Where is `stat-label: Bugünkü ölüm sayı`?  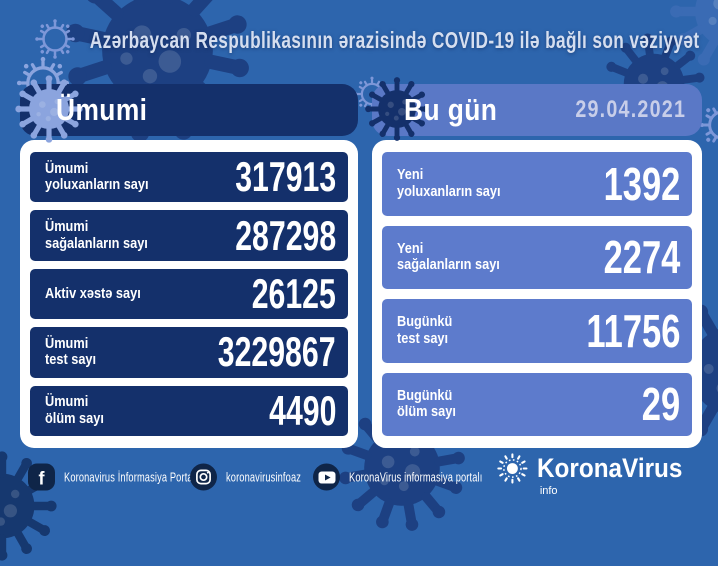
stat-label: Bugünkü ölüm sayı is located at coordinates (426, 404).